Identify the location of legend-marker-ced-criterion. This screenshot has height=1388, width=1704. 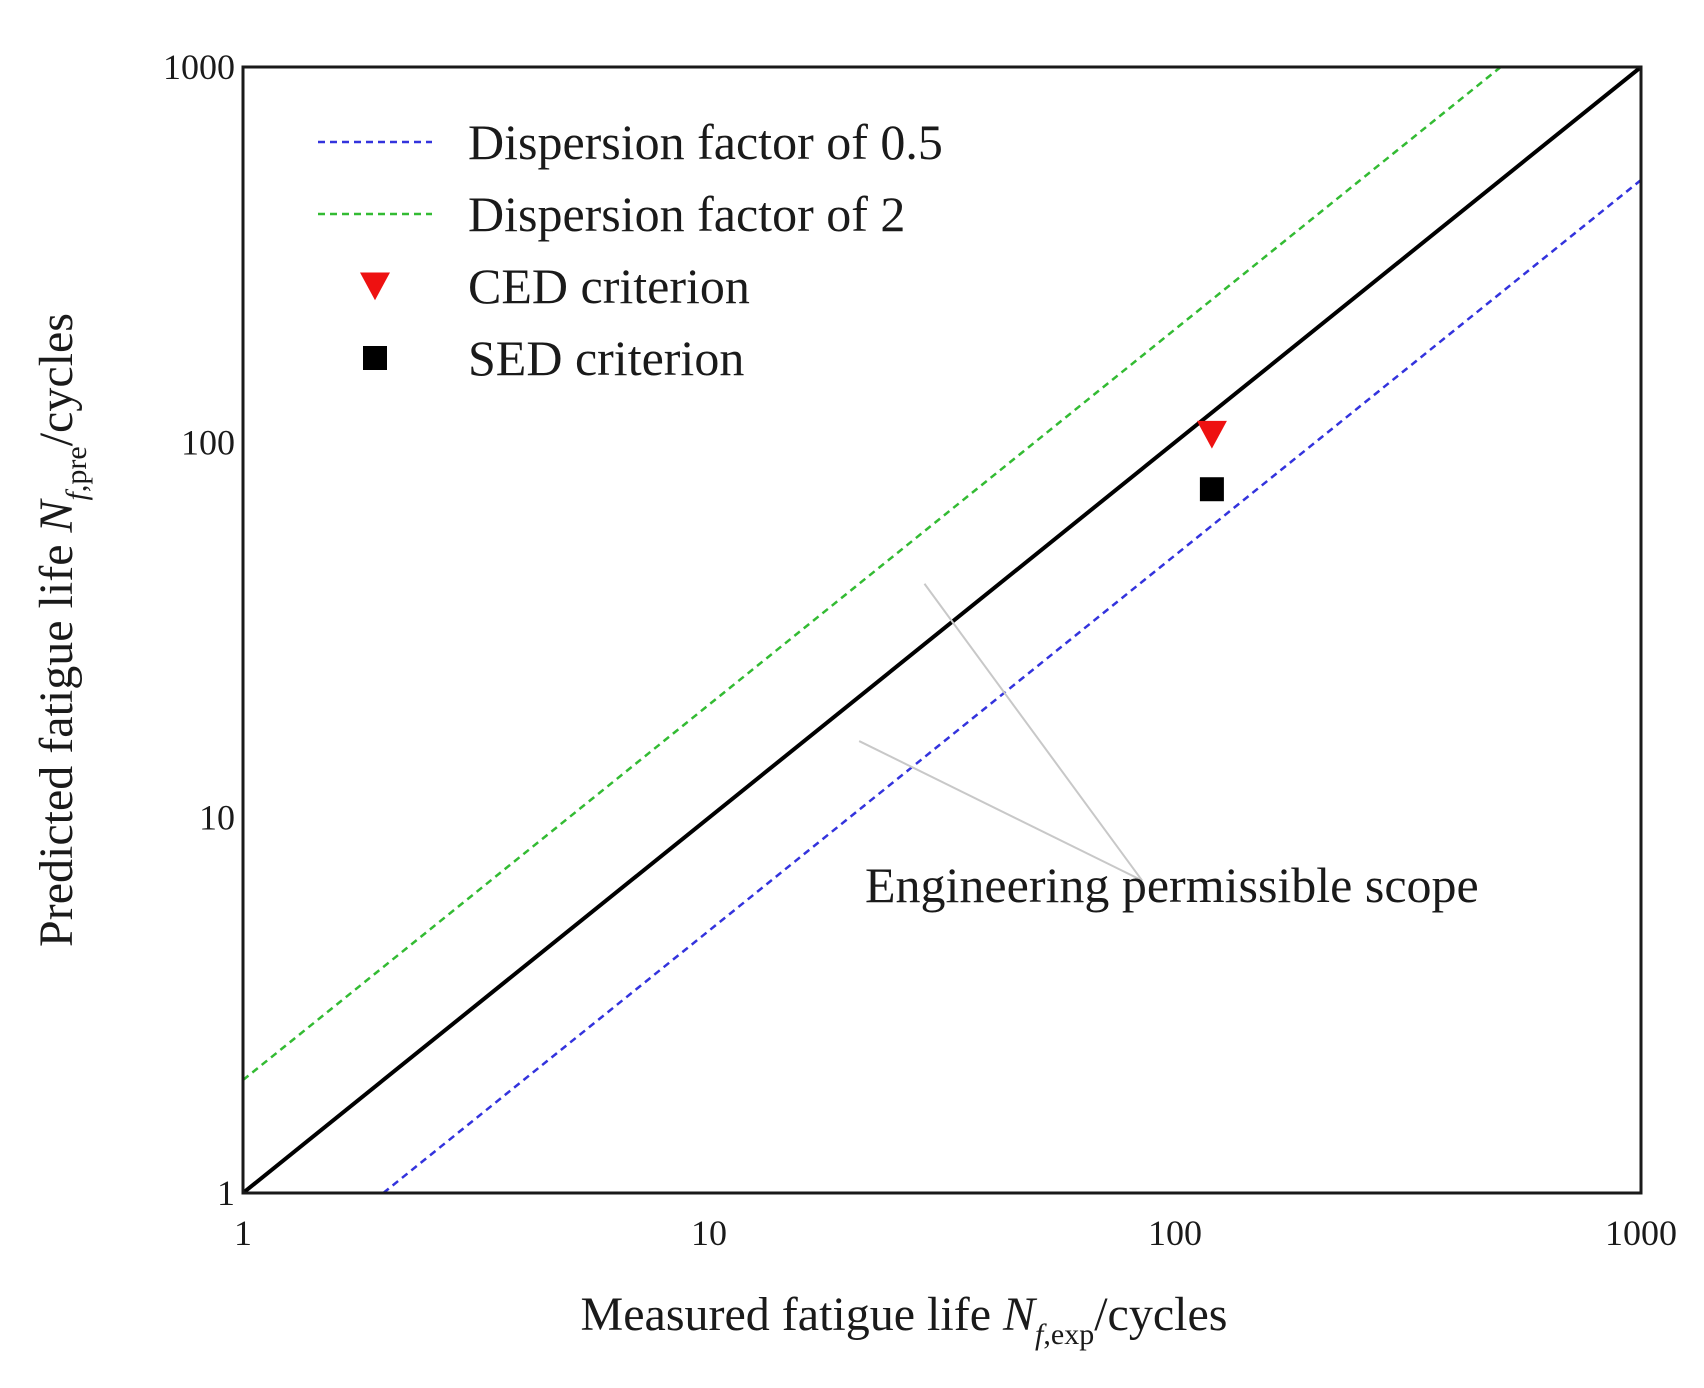
(375, 286).